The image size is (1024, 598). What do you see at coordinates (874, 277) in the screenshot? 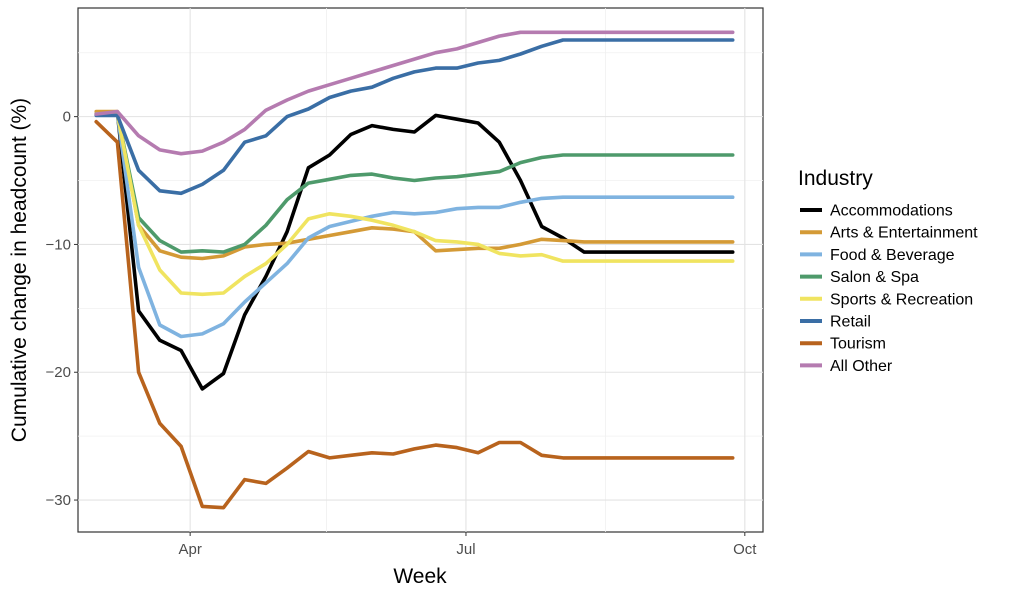
I see `legend-label-salon-spa: Salon & Spa` at bounding box center [874, 277].